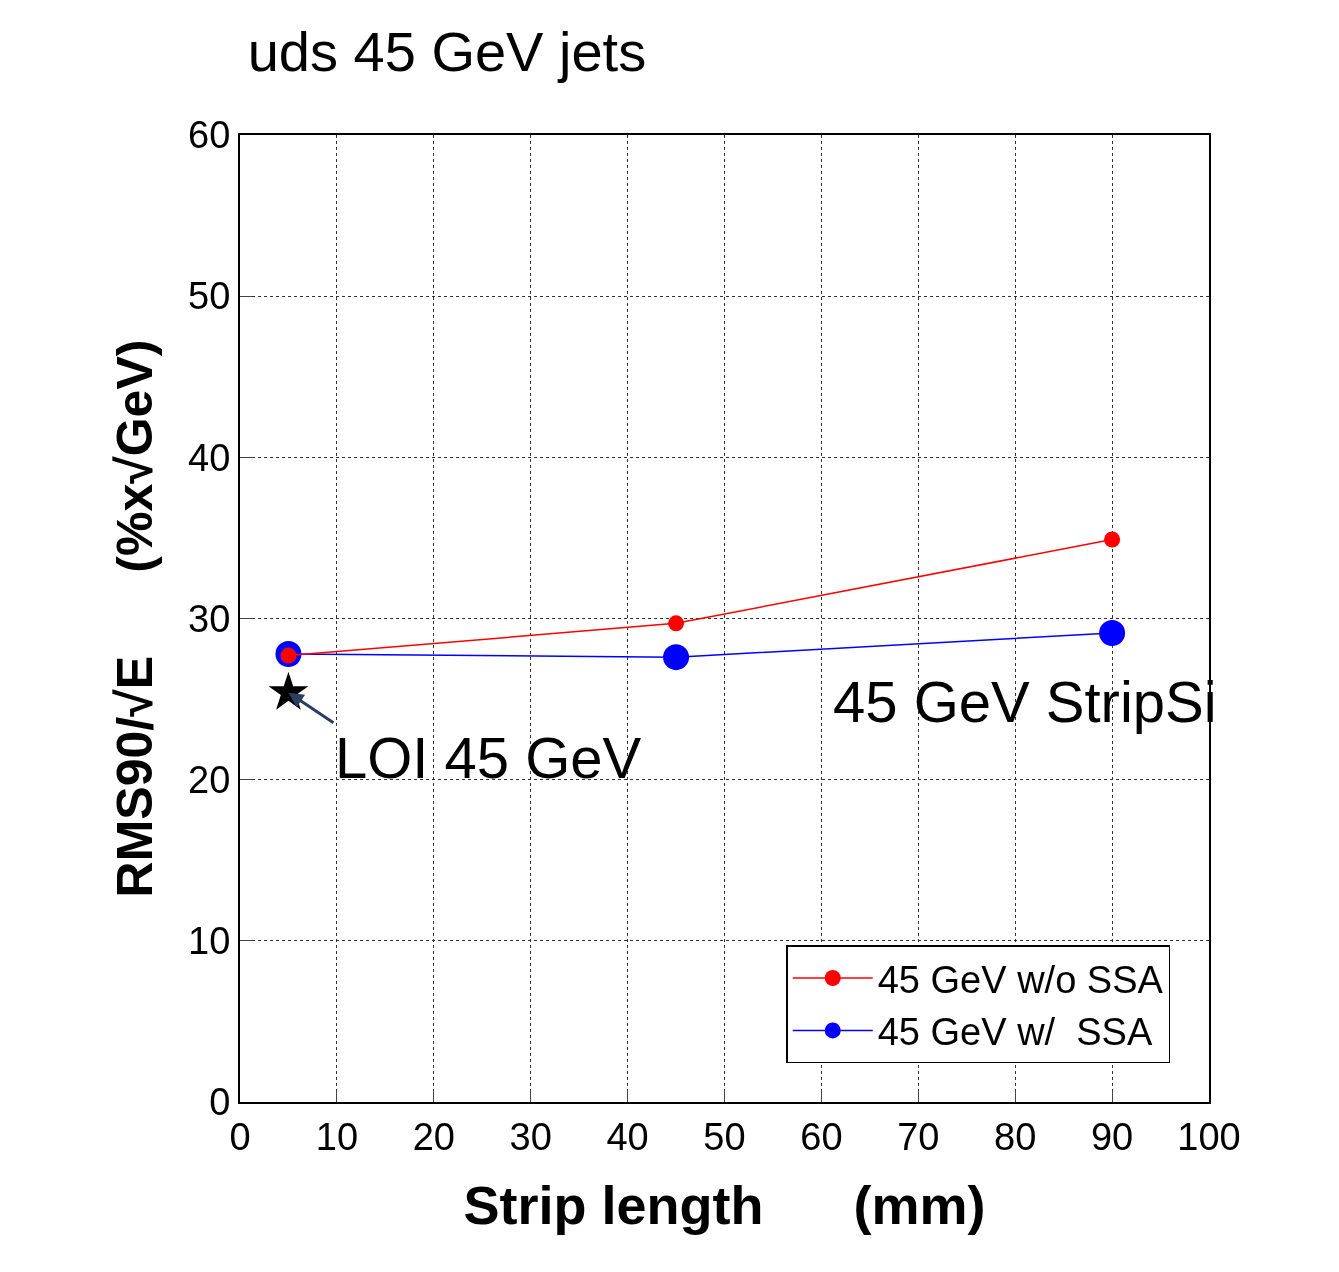 The height and width of the screenshot is (1272, 1339). I want to click on x-tick-label: 40, so click(627, 1136).